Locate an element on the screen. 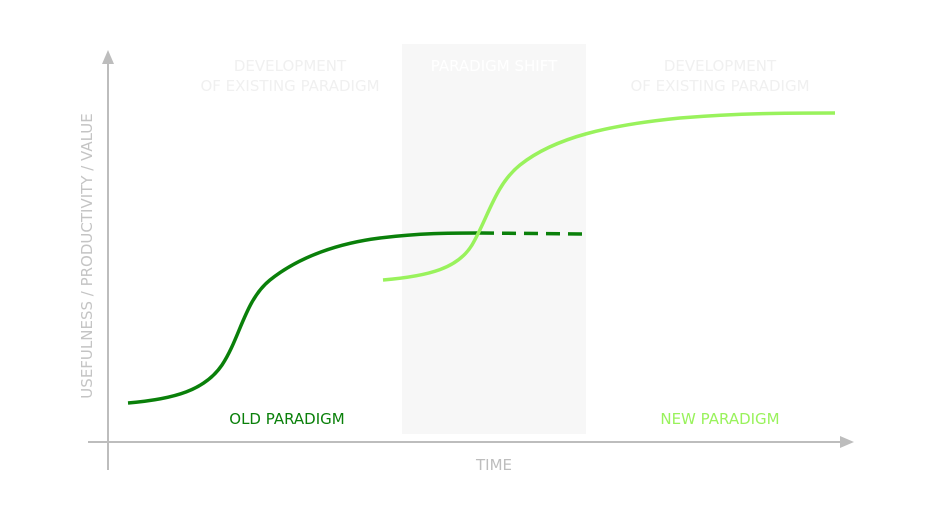 This screenshot has width=940, height=513. old-paradigm-curve is located at coordinates (304, 318).